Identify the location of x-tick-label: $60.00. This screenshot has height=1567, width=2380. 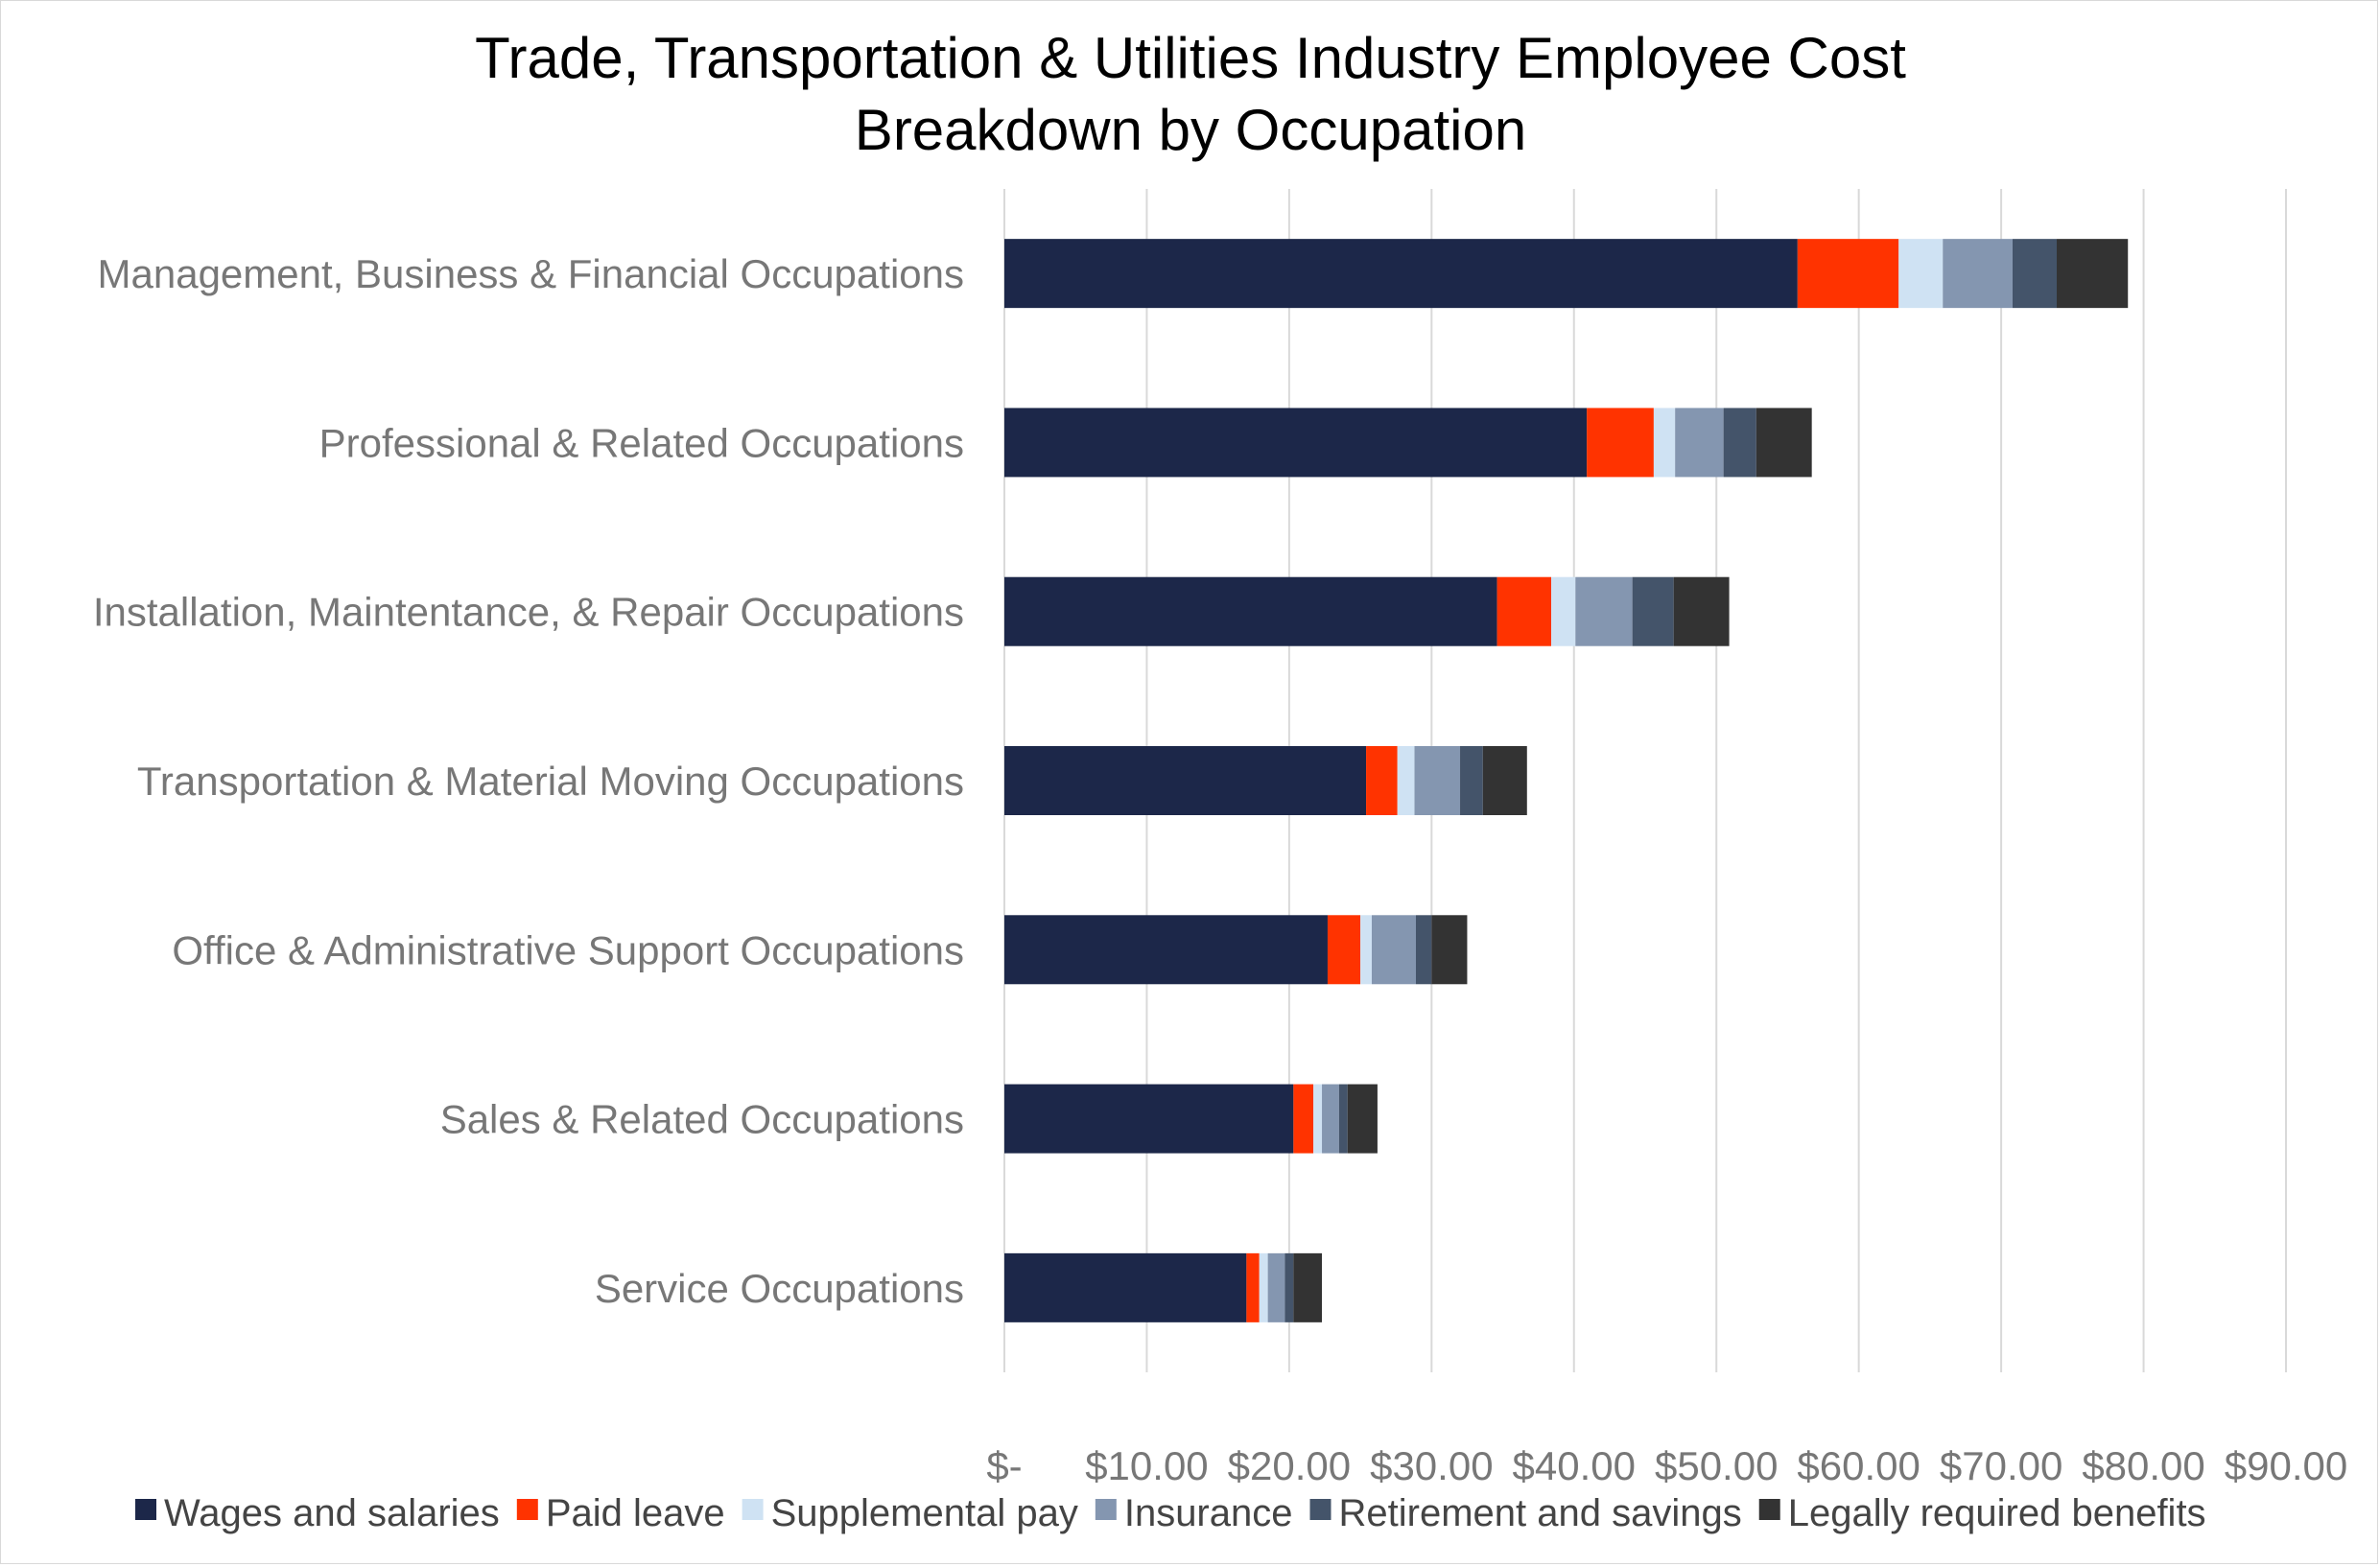
(1859, 1465).